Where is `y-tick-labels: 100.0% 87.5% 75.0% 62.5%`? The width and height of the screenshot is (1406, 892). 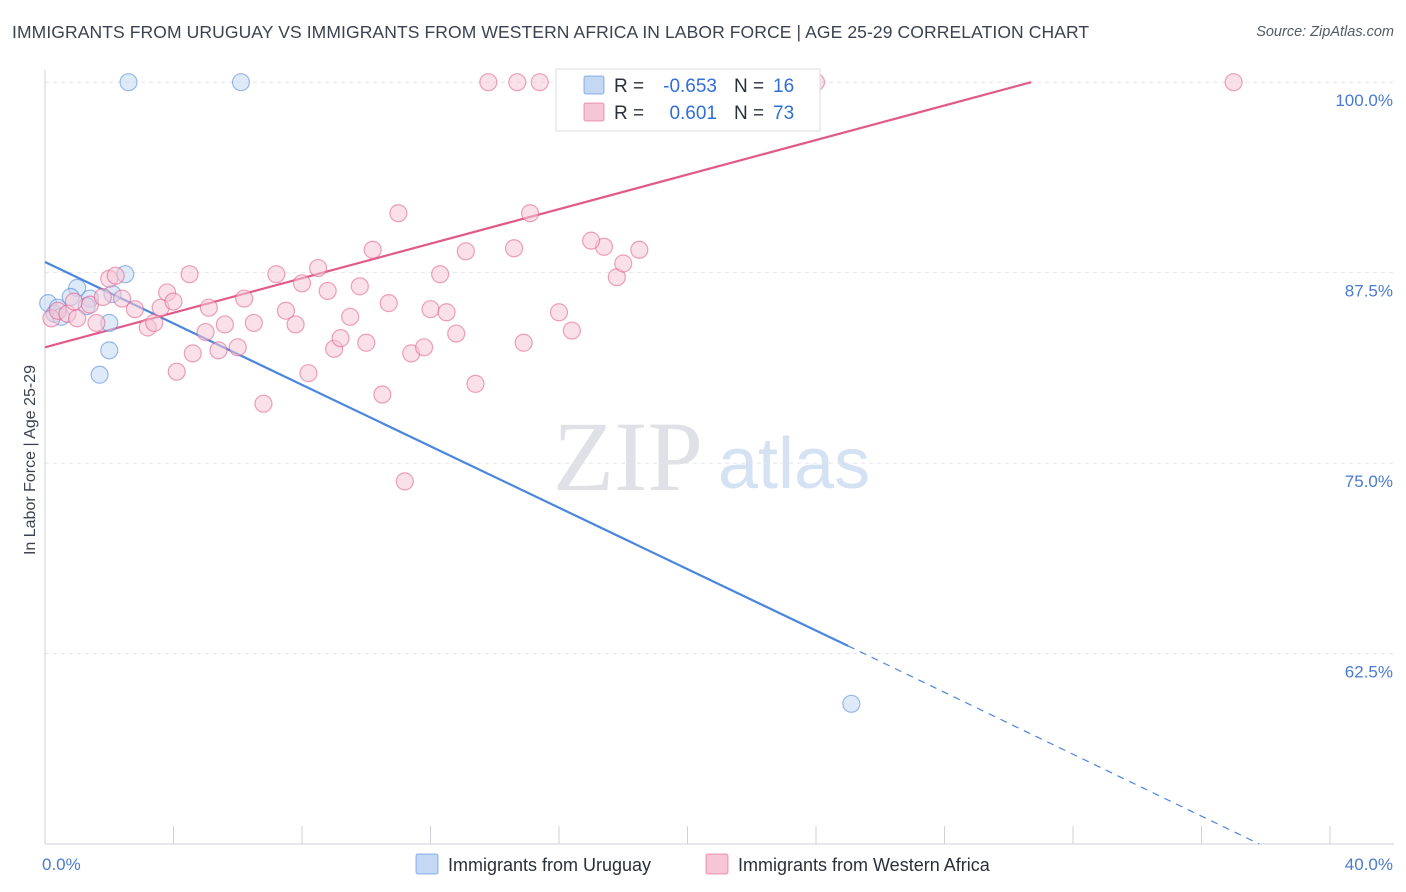 y-tick-labels: 100.0% 87.5% 75.0% 62.5% is located at coordinates (1364, 386).